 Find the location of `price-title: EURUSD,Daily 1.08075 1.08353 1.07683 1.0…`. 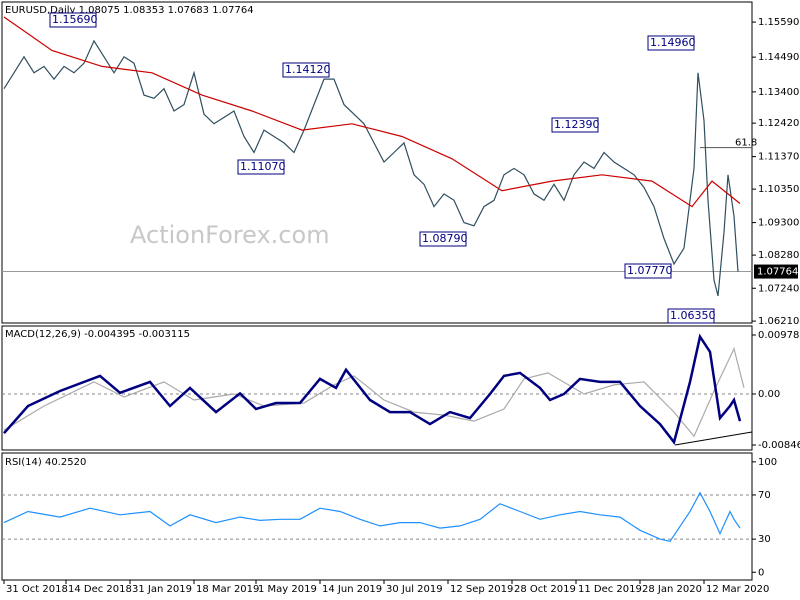

price-title: EURUSD,Daily 1.08075 1.08353 1.07683 1.0… is located at coordinates (129, 10).